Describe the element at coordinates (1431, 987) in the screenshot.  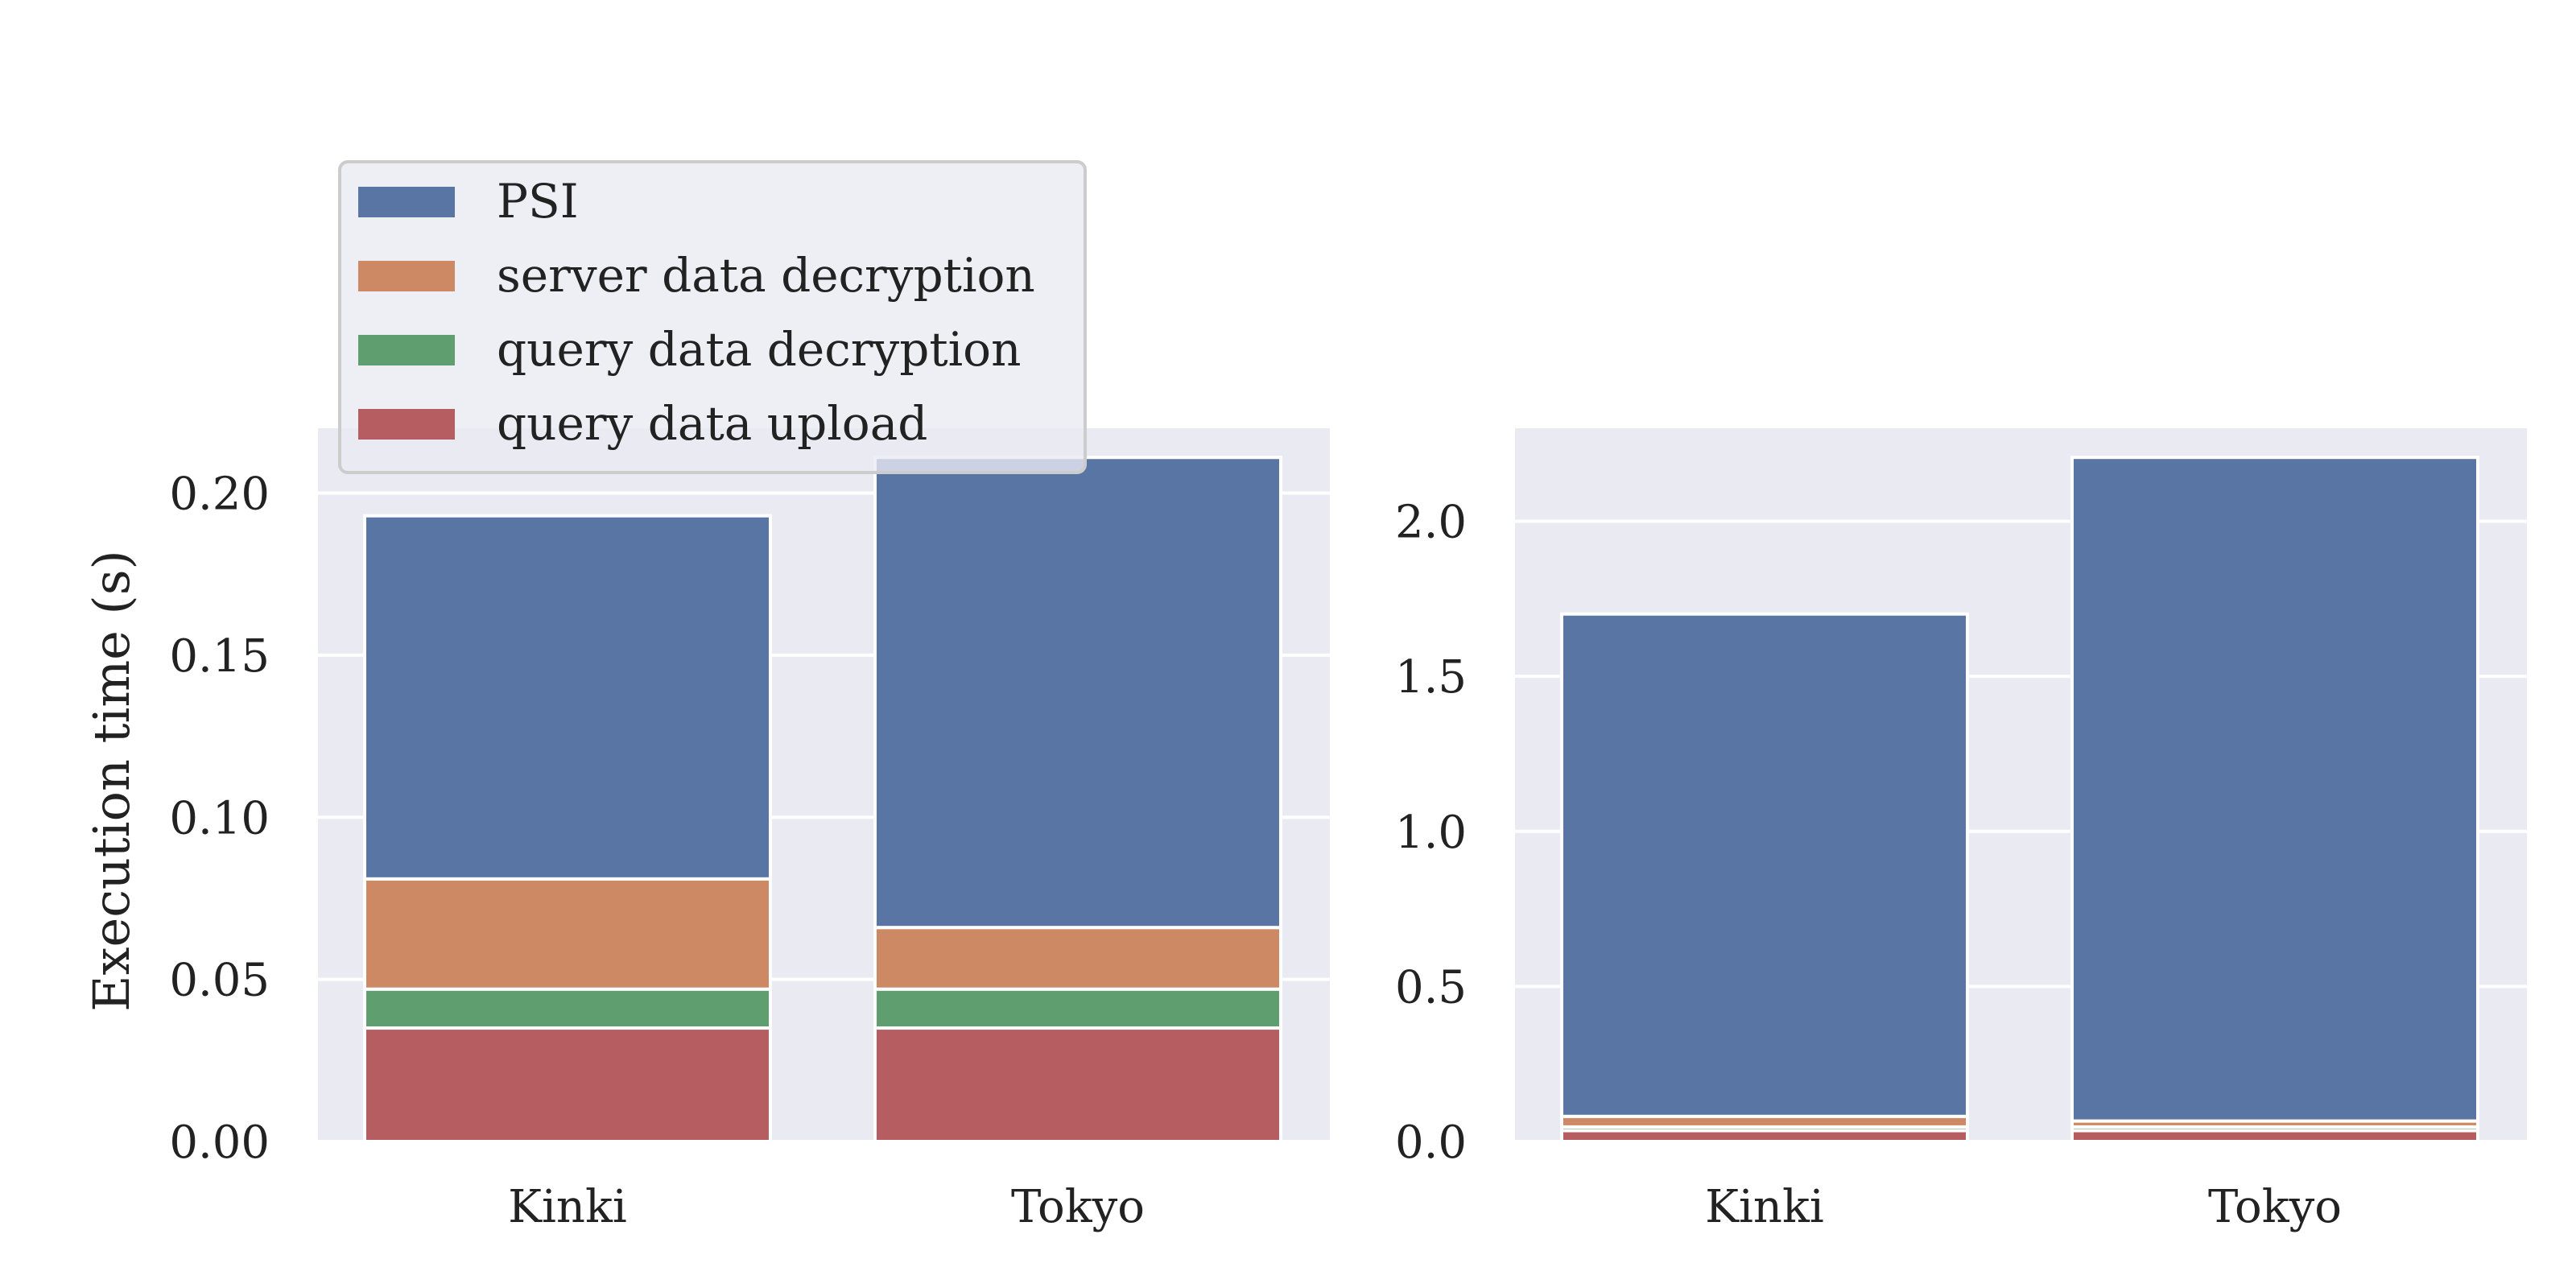
I see `y-tick-label: 0.5` at that location.